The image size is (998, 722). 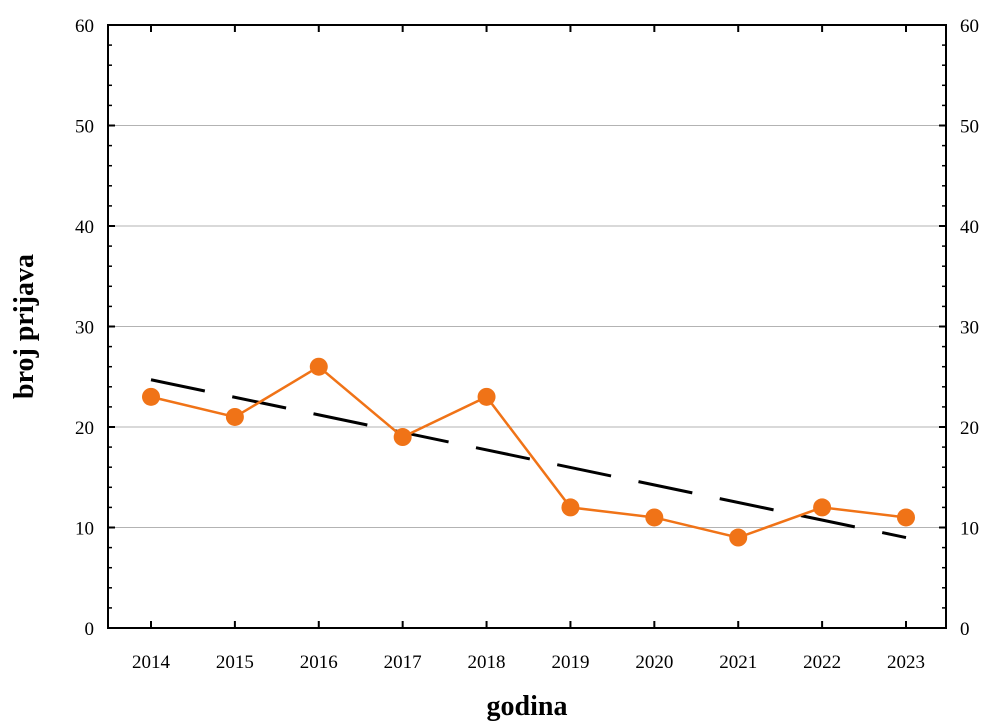 I want to click on y-tick-labels-right: 0 10 20 30 40 50 60, so click(x=969, y=328).